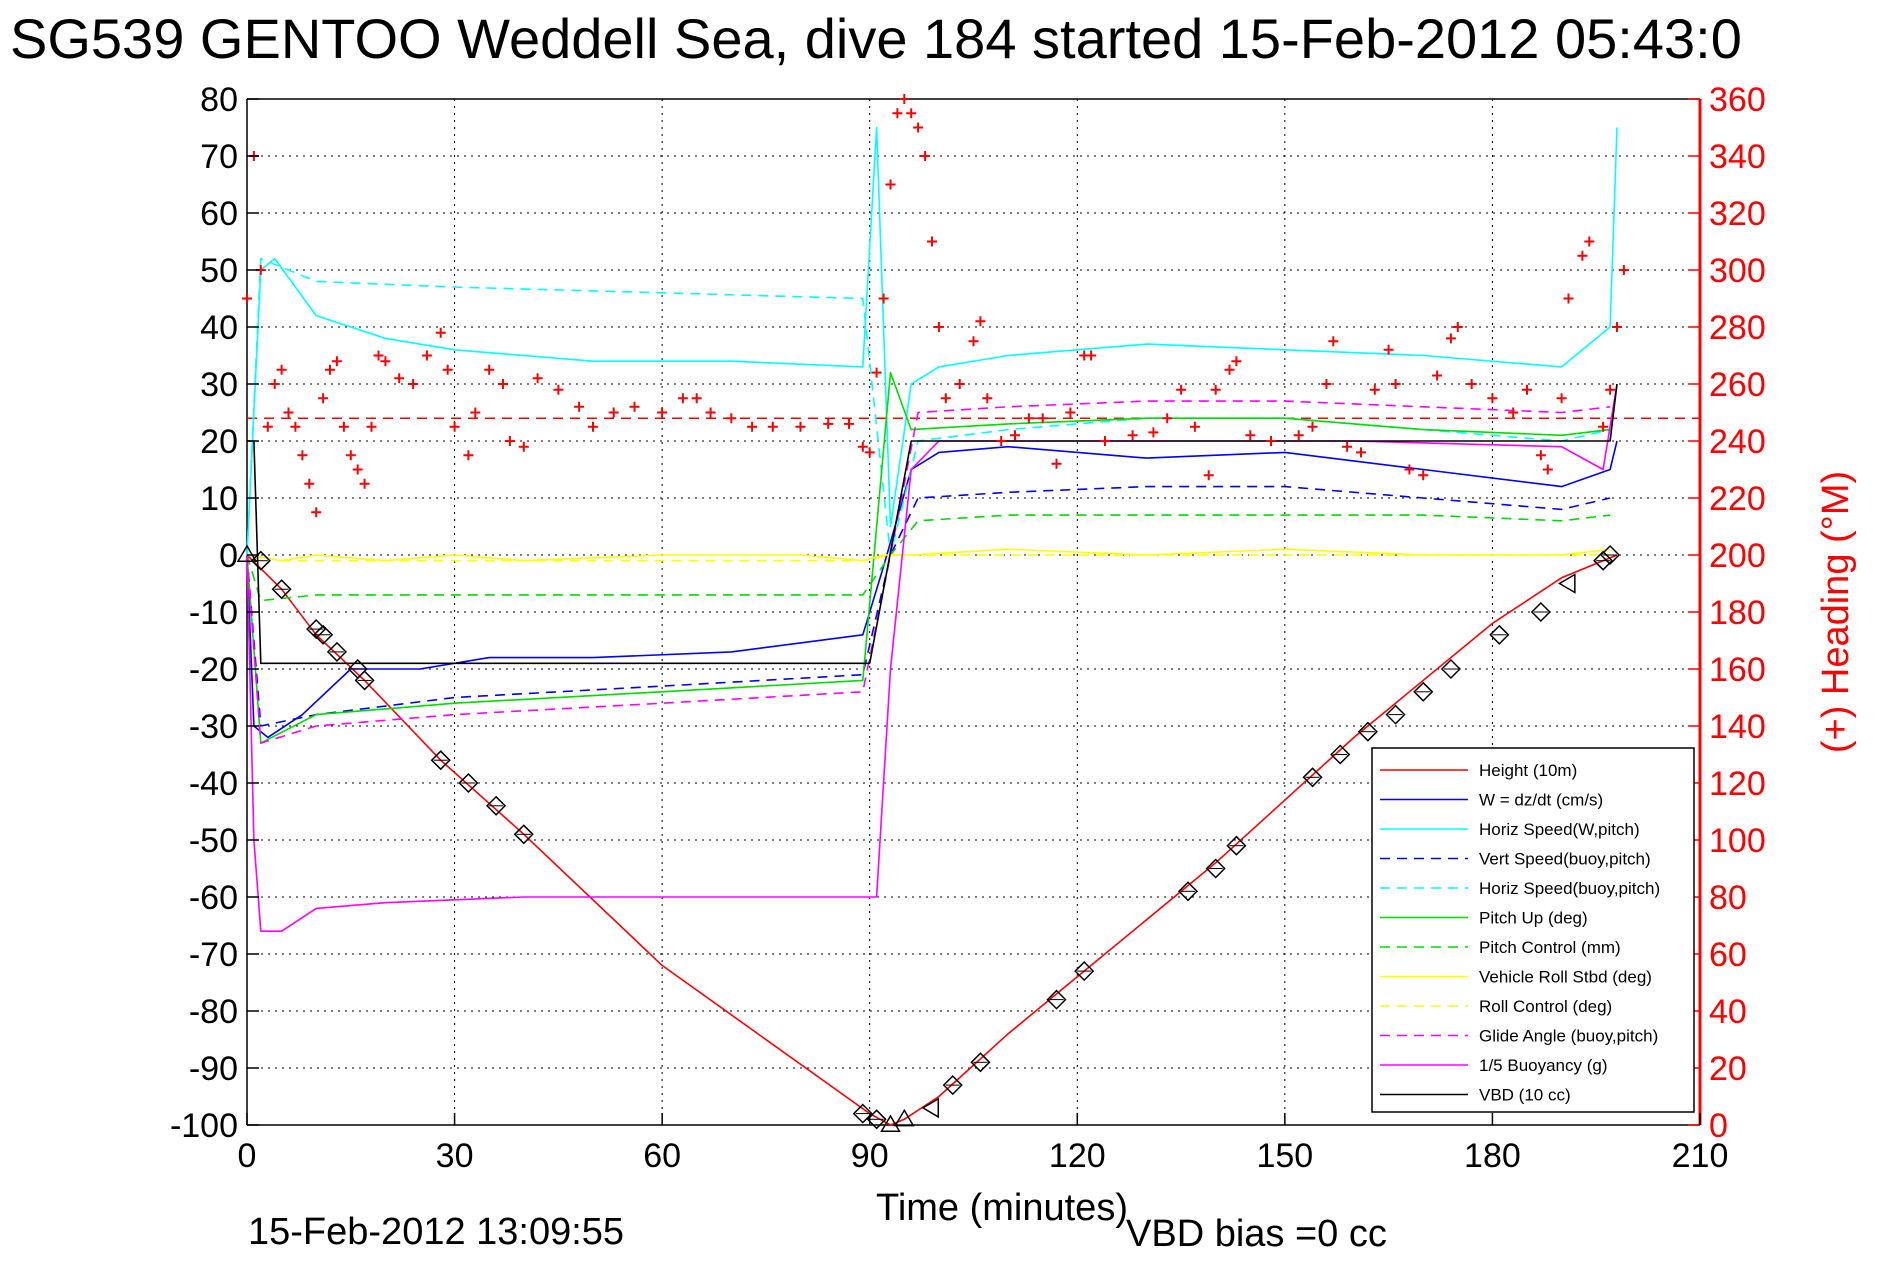 Image resolution: width=1891 pixels, height=1262 pixels. I want to click on y-left-tick-label: -10, so click(213, 613).